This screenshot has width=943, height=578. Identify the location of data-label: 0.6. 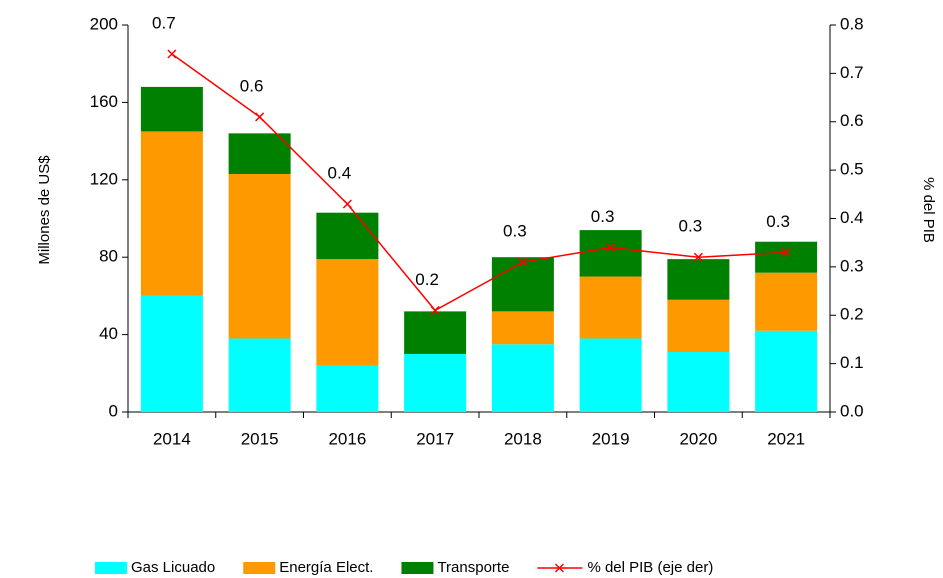
(252, 85).